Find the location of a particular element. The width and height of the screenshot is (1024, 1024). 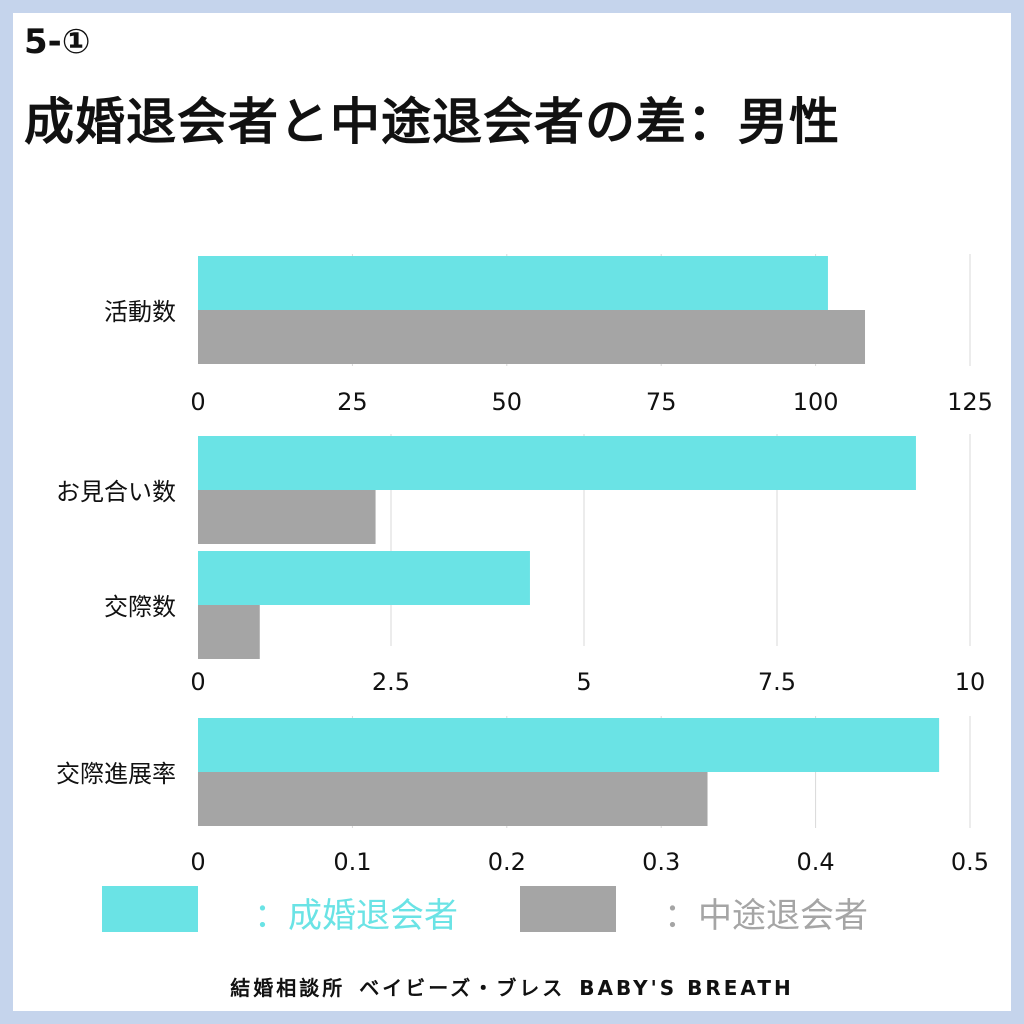

tick-label-0.3: 0.3 is located at coordinates (661, 862).